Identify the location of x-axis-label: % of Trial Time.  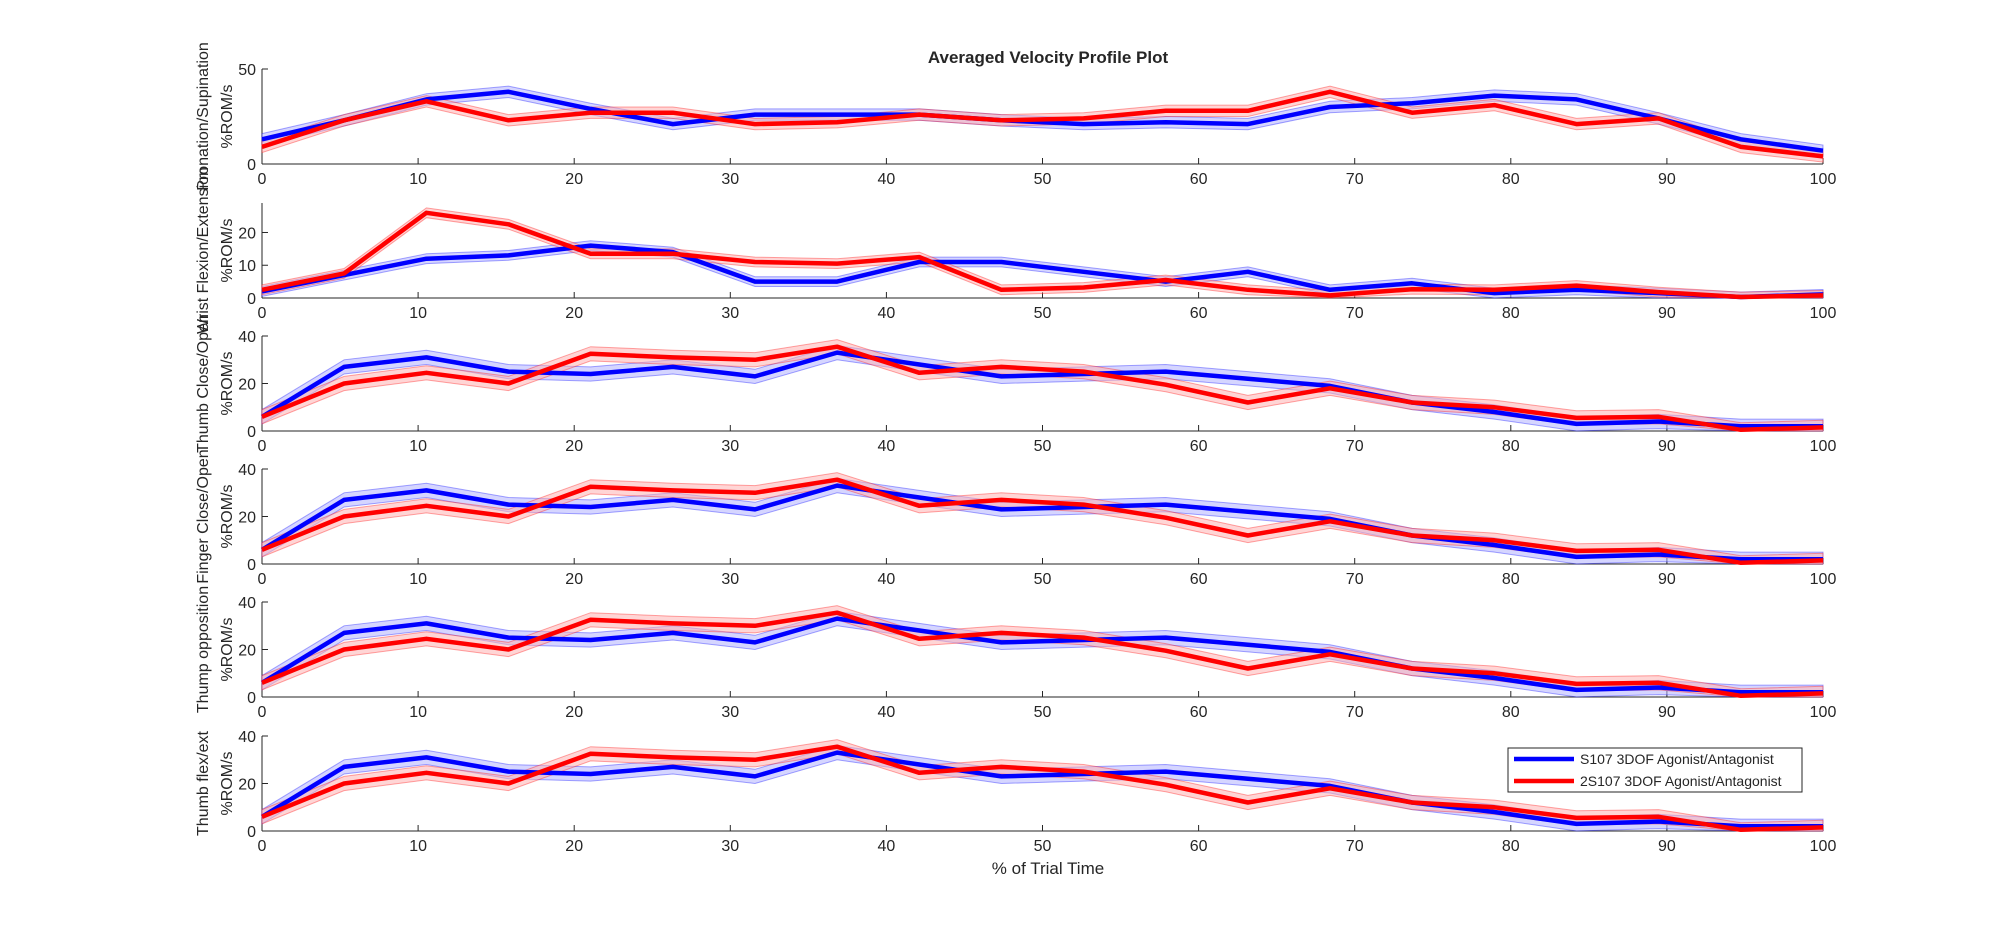
(1048, 868).